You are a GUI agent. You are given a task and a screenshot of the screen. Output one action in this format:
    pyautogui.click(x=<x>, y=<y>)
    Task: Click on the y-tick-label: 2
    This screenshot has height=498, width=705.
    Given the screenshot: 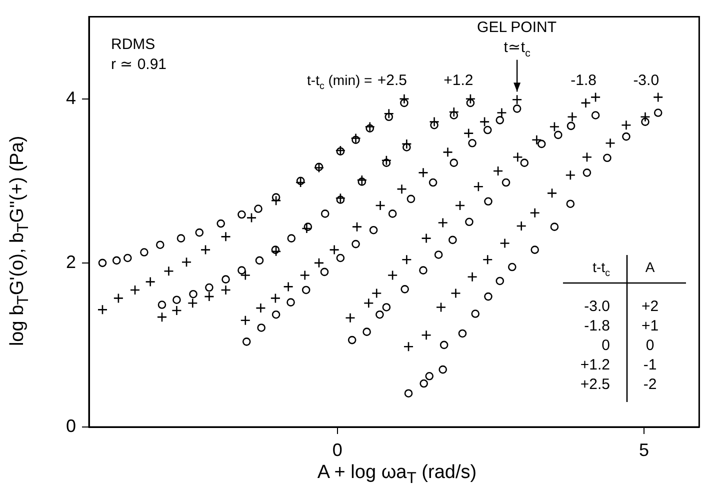 What is the action you would take?
    pyautogui.click(x=71, y=262)
    